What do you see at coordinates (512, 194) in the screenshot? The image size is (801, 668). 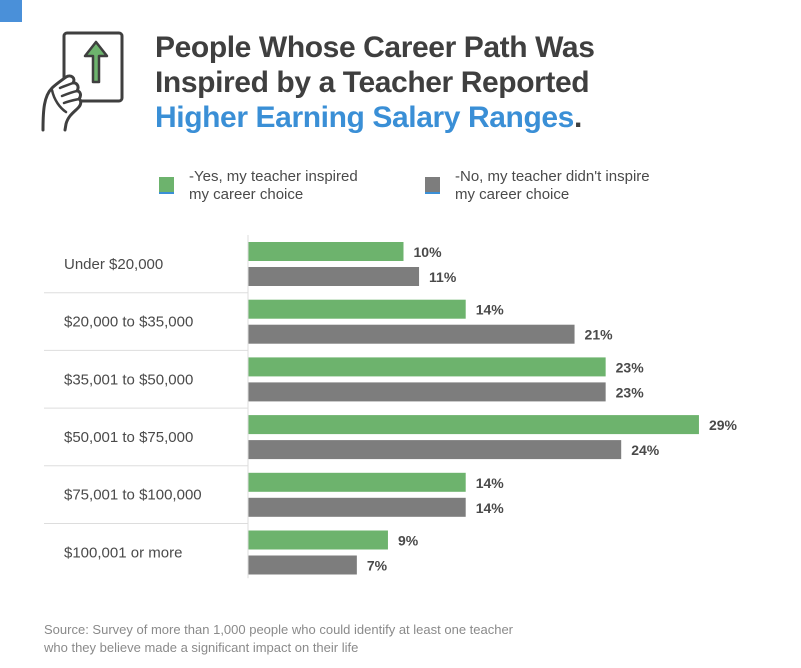 I see `legend-no-line-2: my career choice` at bounding box center [512, 194].